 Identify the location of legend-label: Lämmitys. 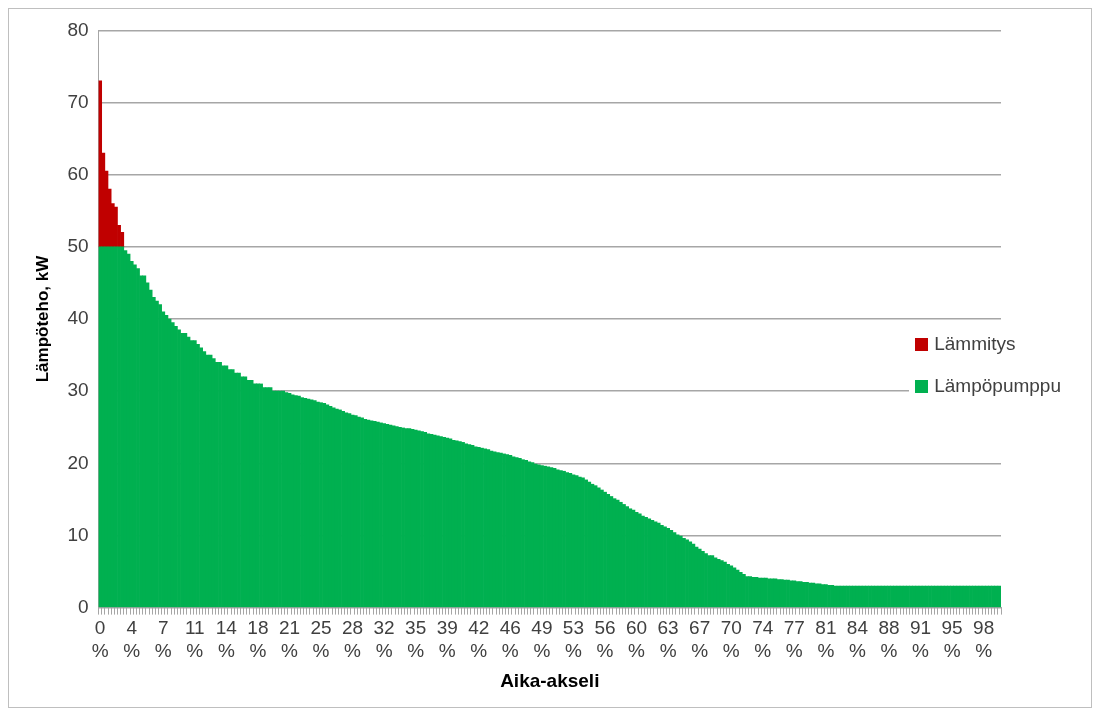
(975, 344).